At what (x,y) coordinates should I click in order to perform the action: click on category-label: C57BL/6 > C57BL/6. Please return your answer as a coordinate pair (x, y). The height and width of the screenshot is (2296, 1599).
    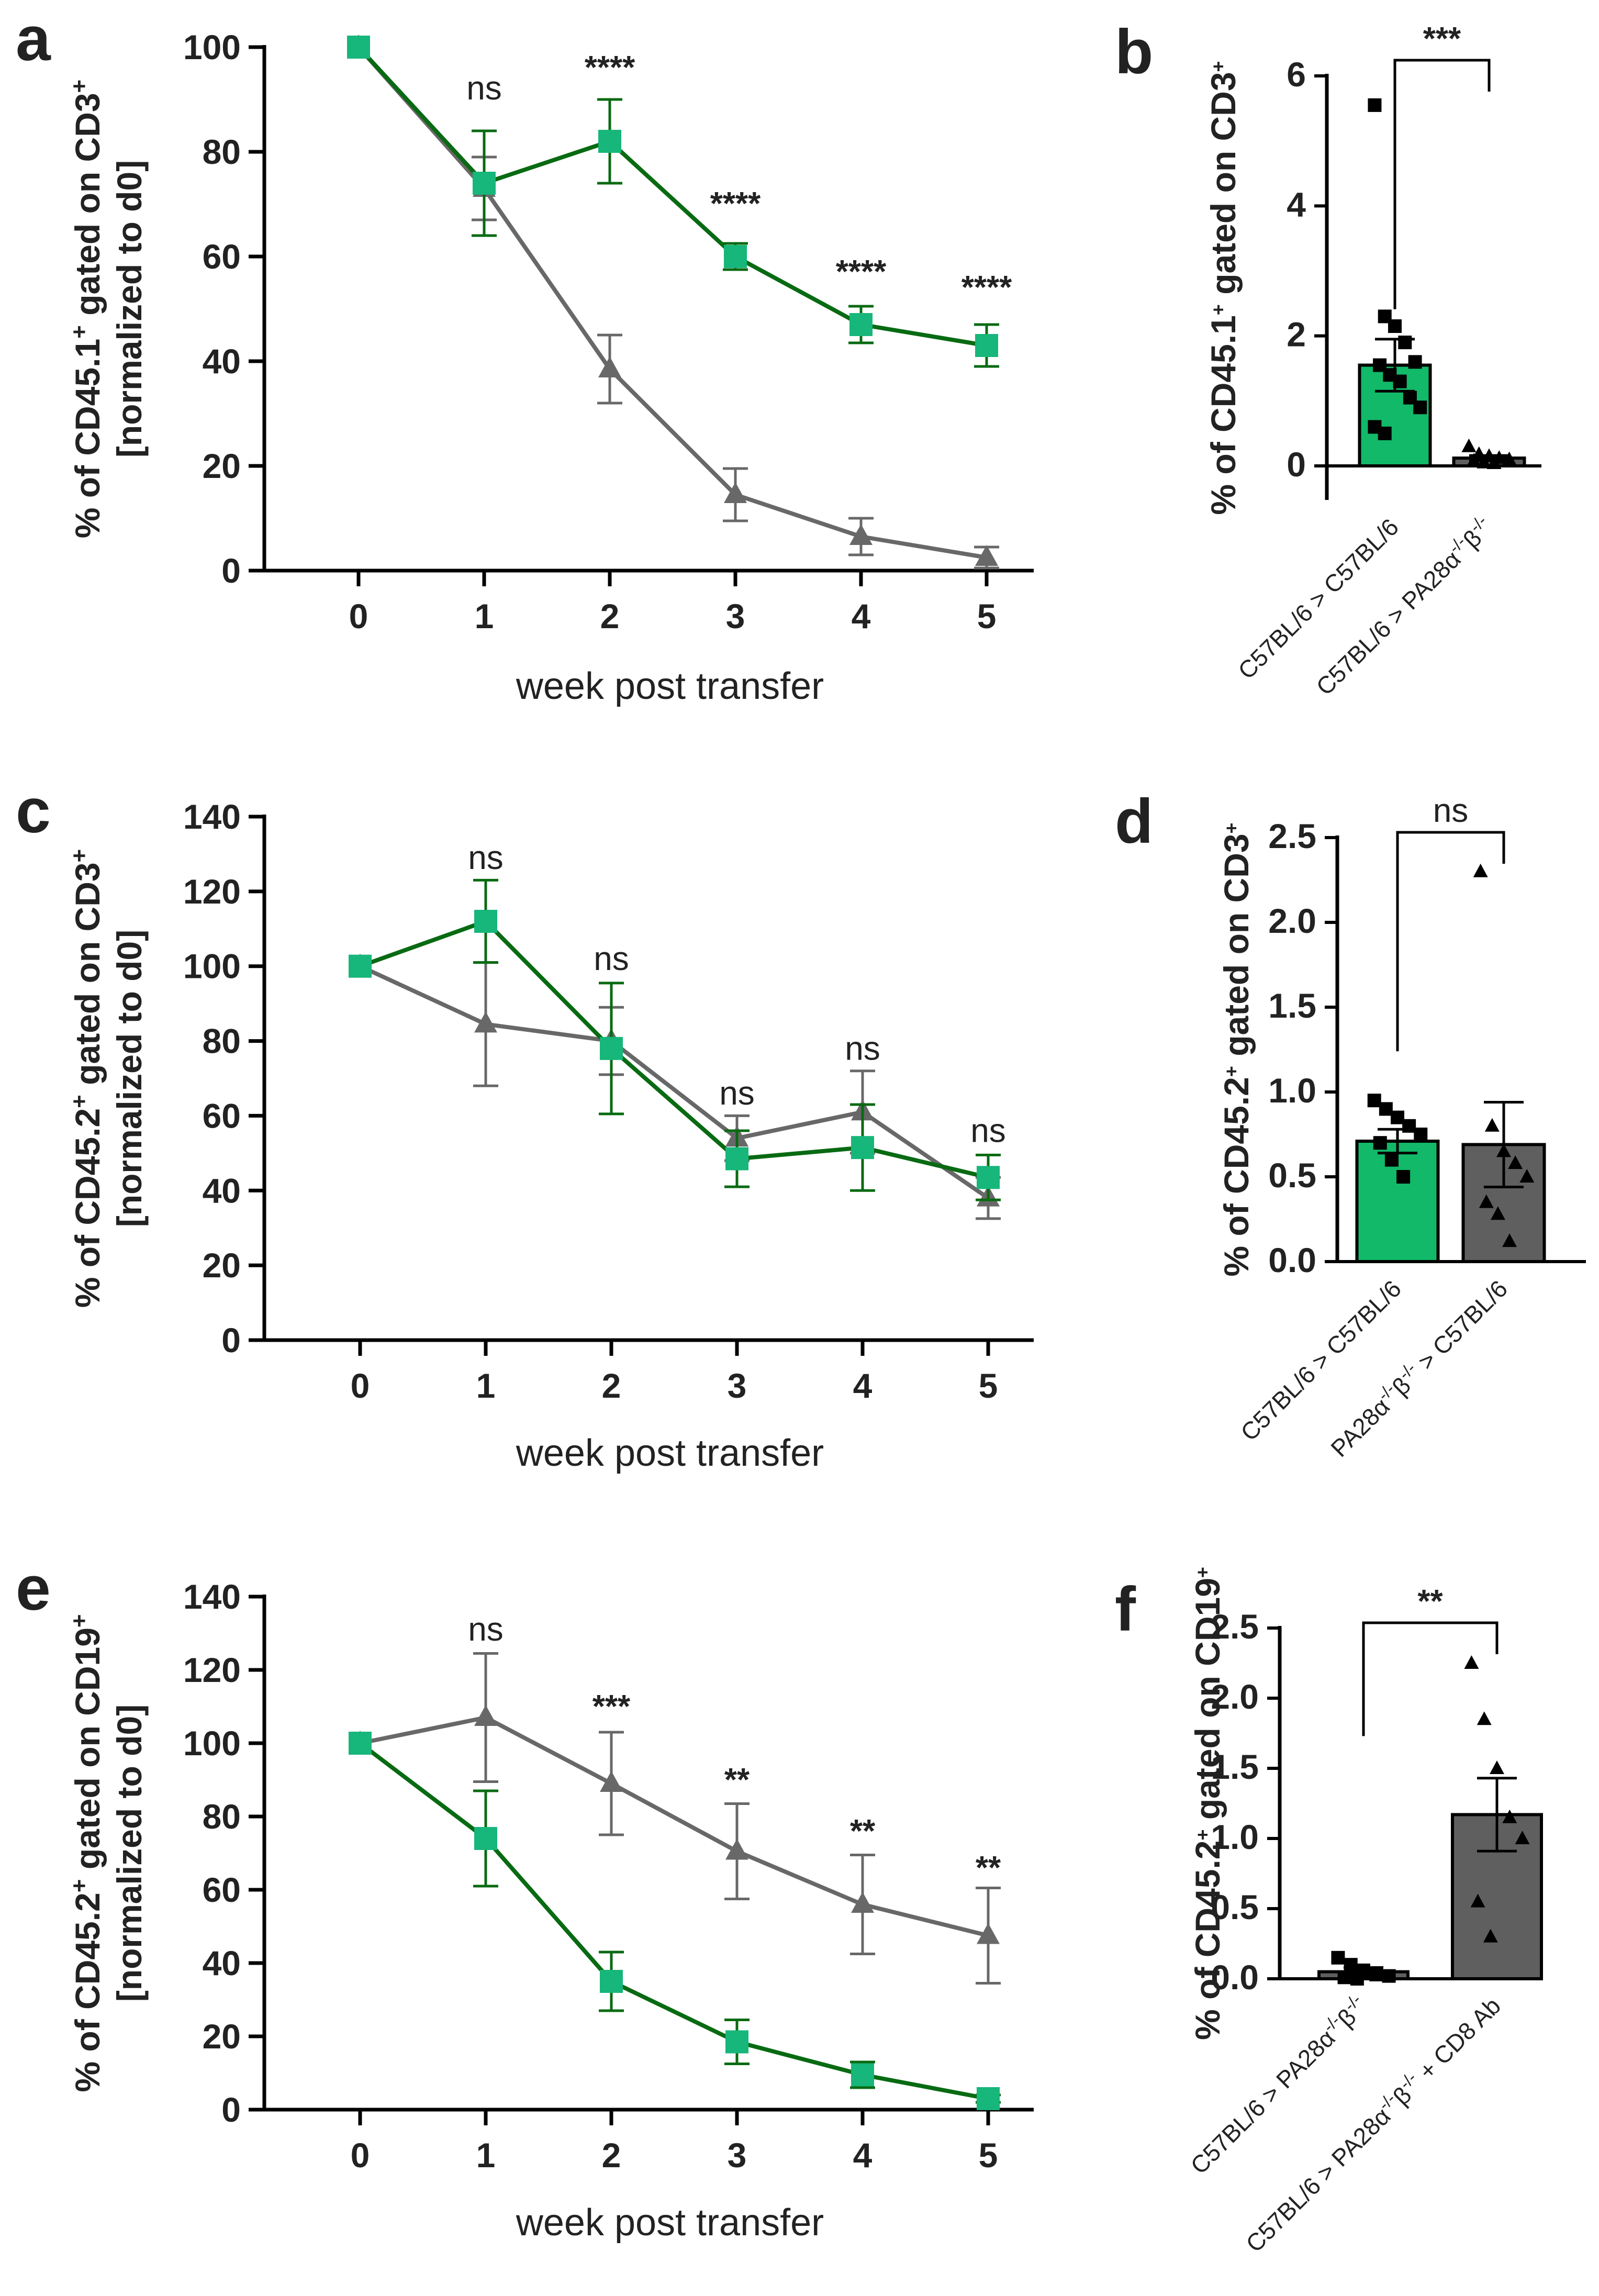
    Looking at the image, I should click on (1318, 599).